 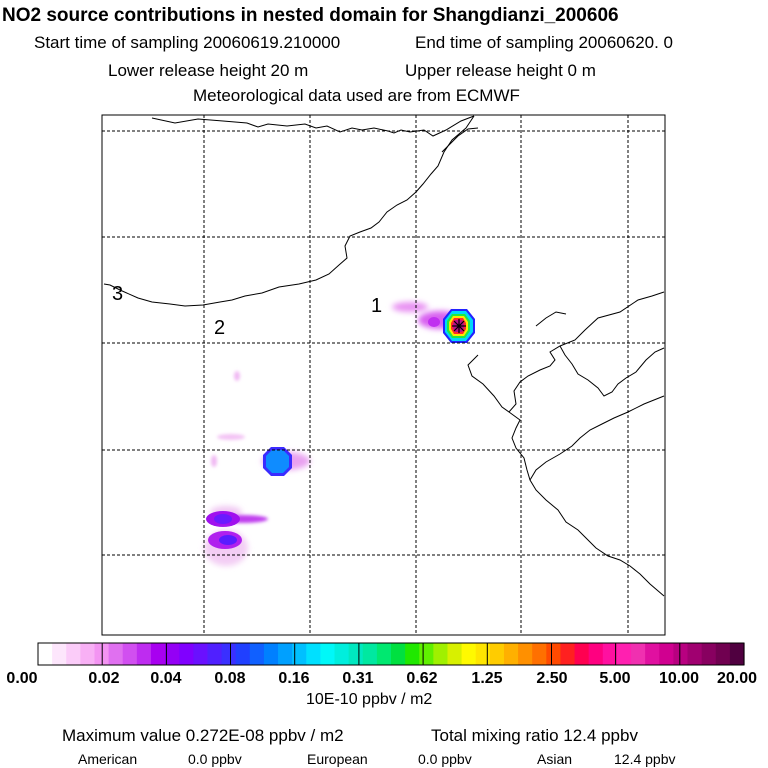 I want to click on region-label-1: 1, so click(x=376, y=306).